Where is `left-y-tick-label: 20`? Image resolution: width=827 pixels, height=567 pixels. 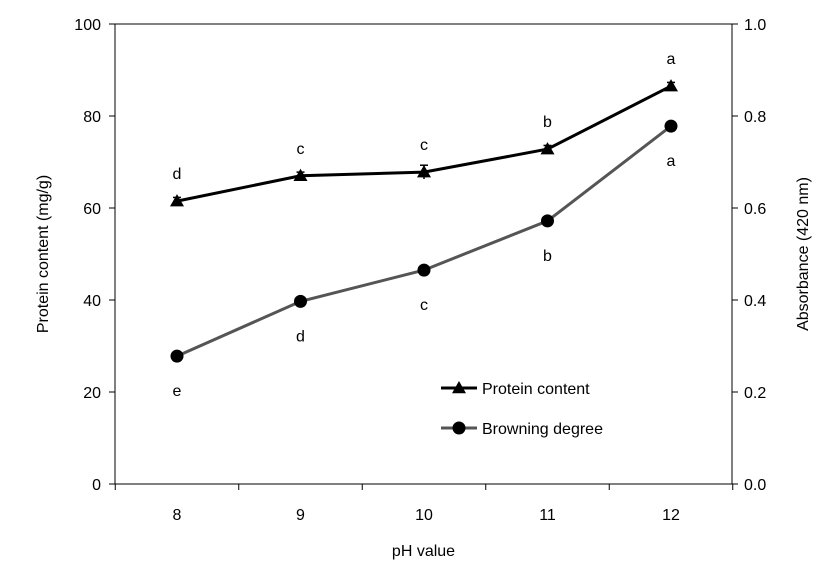
left-y-tick-label: 20 is located at coordinates (92, 393).